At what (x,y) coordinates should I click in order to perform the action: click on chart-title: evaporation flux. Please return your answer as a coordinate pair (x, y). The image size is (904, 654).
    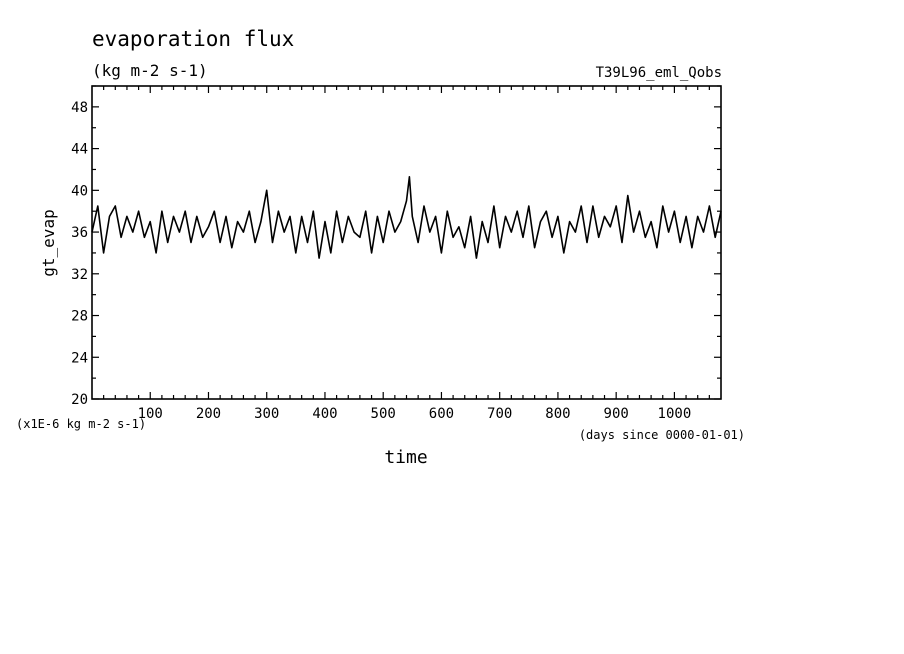
    Looking at the image, I should click on (193, 39).